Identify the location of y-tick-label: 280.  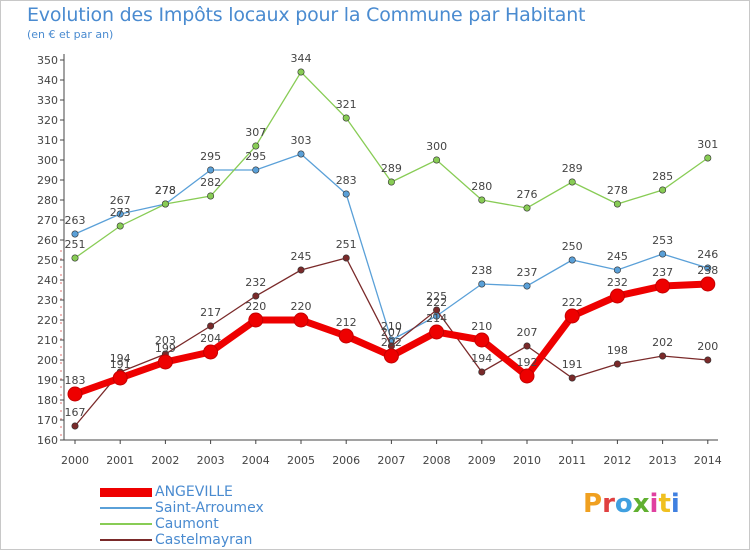
(47, 200).